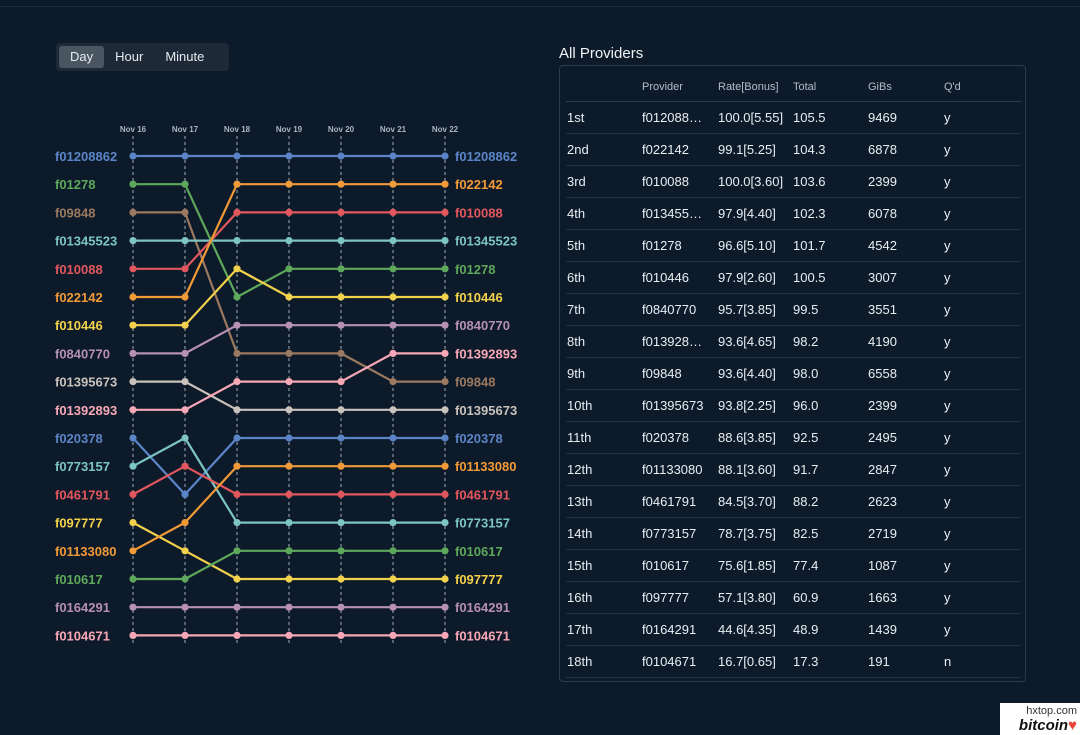 The image size is (1080, 735). What do you see at coordinates (82, 353) in the screenshot?
I see `series-start-label: f0840770` at bounding box center [82, 353].